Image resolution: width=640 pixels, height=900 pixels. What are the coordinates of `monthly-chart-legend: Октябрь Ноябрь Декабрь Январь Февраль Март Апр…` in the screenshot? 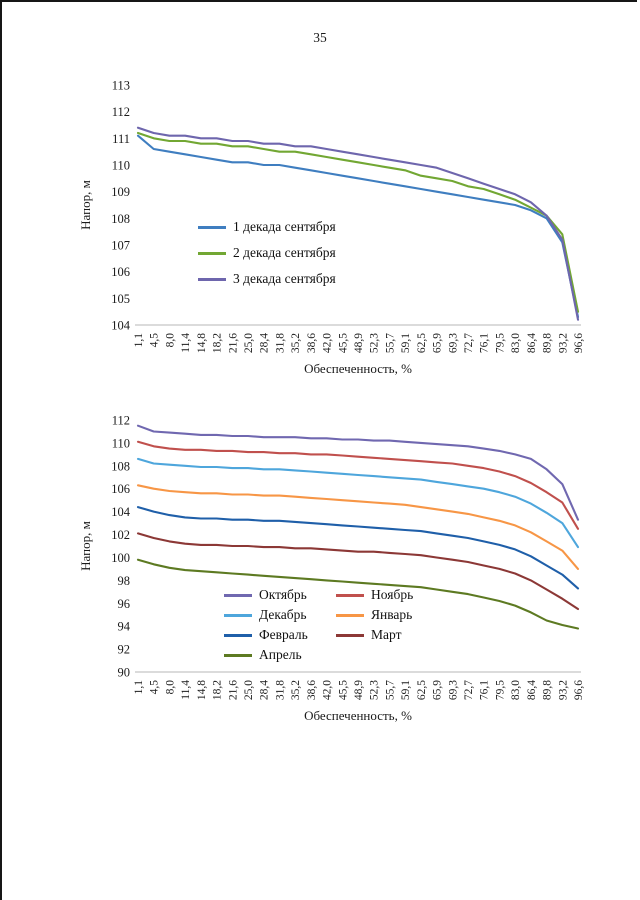 It's located at (336, 625).